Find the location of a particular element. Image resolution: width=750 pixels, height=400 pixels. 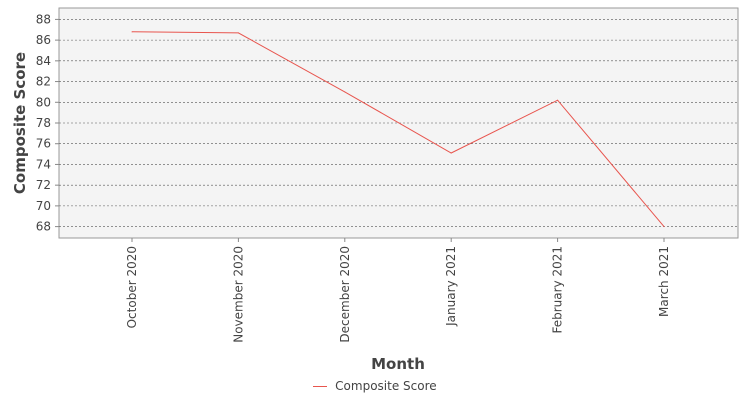

x-tick-label: December 2020 is located at coordinates (345, 294).